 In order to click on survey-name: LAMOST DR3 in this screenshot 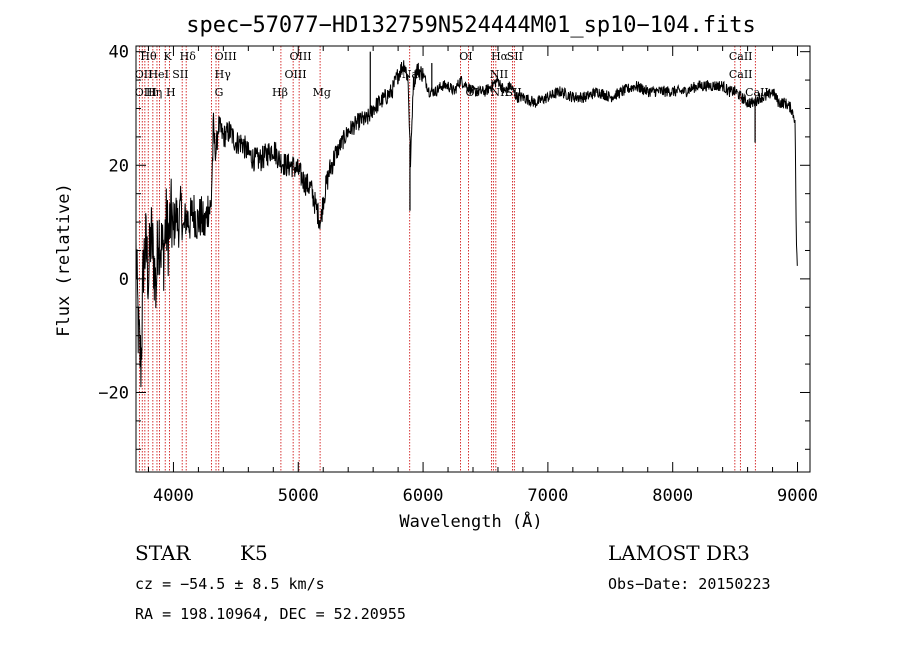, I will do `click(679, 553)`.